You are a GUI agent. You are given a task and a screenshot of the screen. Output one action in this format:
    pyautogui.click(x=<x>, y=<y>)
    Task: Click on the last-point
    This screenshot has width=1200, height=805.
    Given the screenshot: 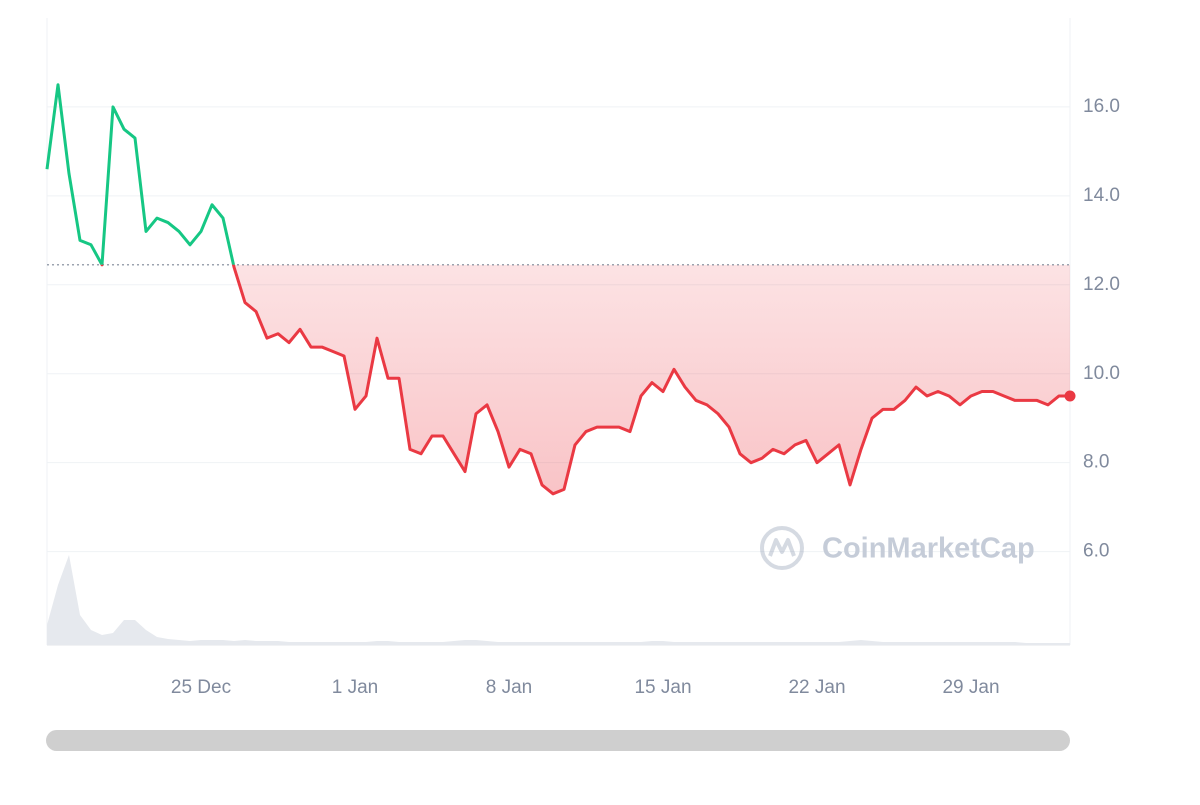 What is the action you would take?
    pyautogui.click(x=1070, y=396)
    